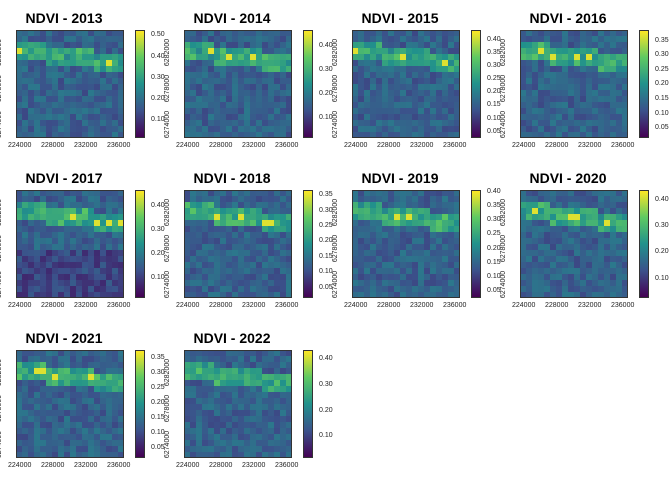  What do you see at coordinates (662, 199) in the screenshot?
I see `colorbar-tick-label: 0.40` at bounding box center [662, 199].